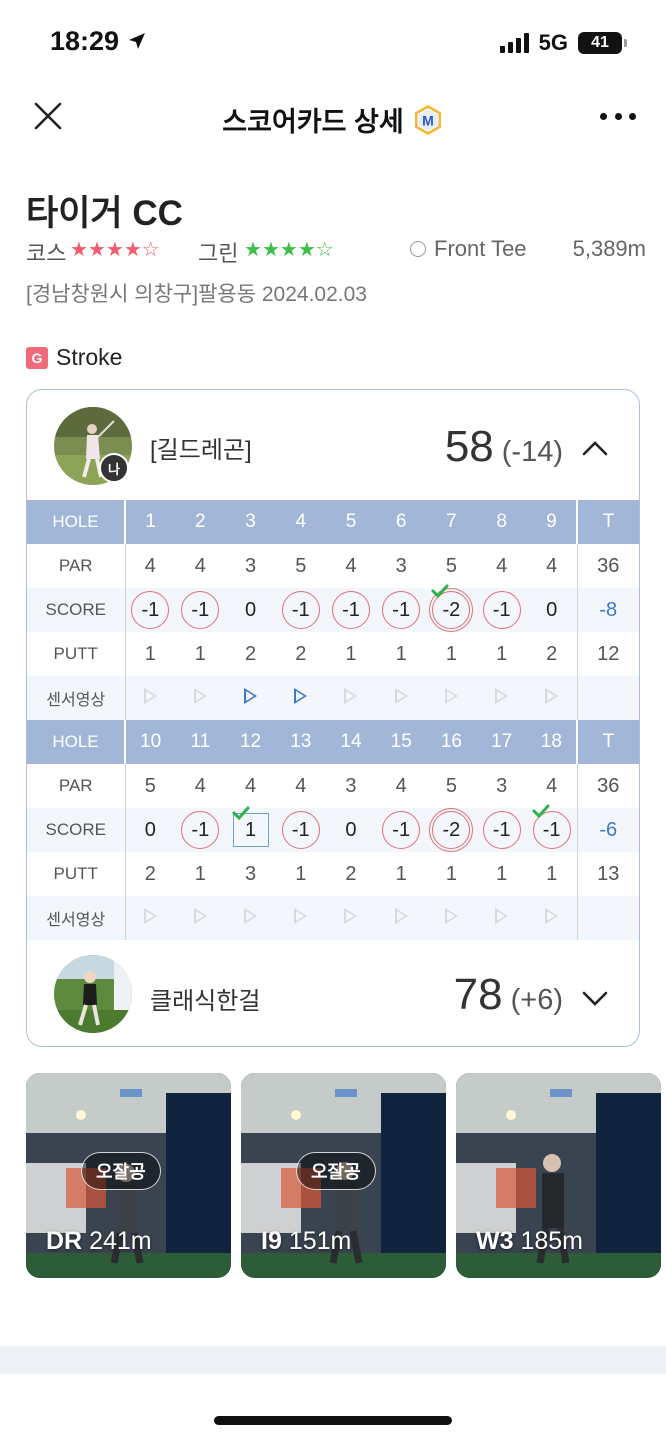 The height and width of the screenshot is (1440, 666). I want to click on shot-clip-card: W3 185m, so click(558, 1175).